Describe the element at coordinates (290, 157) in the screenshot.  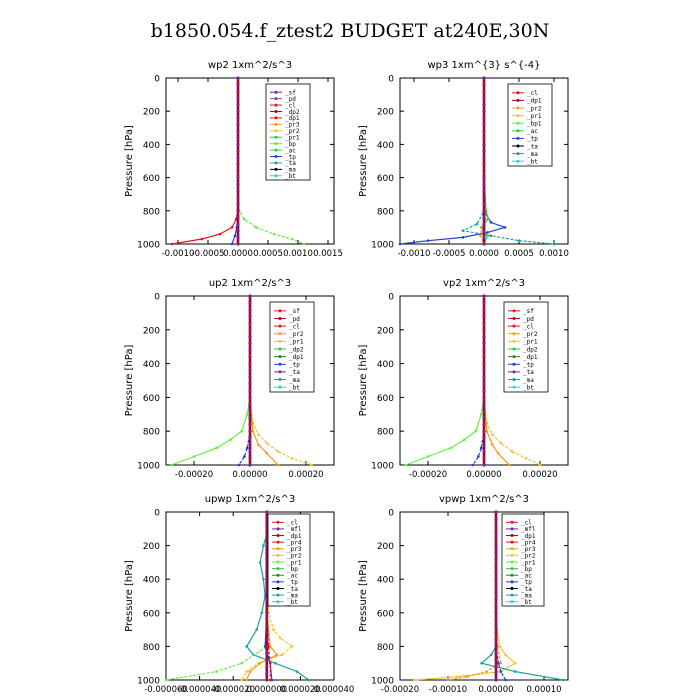
I see `legend-entry: _tp` at that location.